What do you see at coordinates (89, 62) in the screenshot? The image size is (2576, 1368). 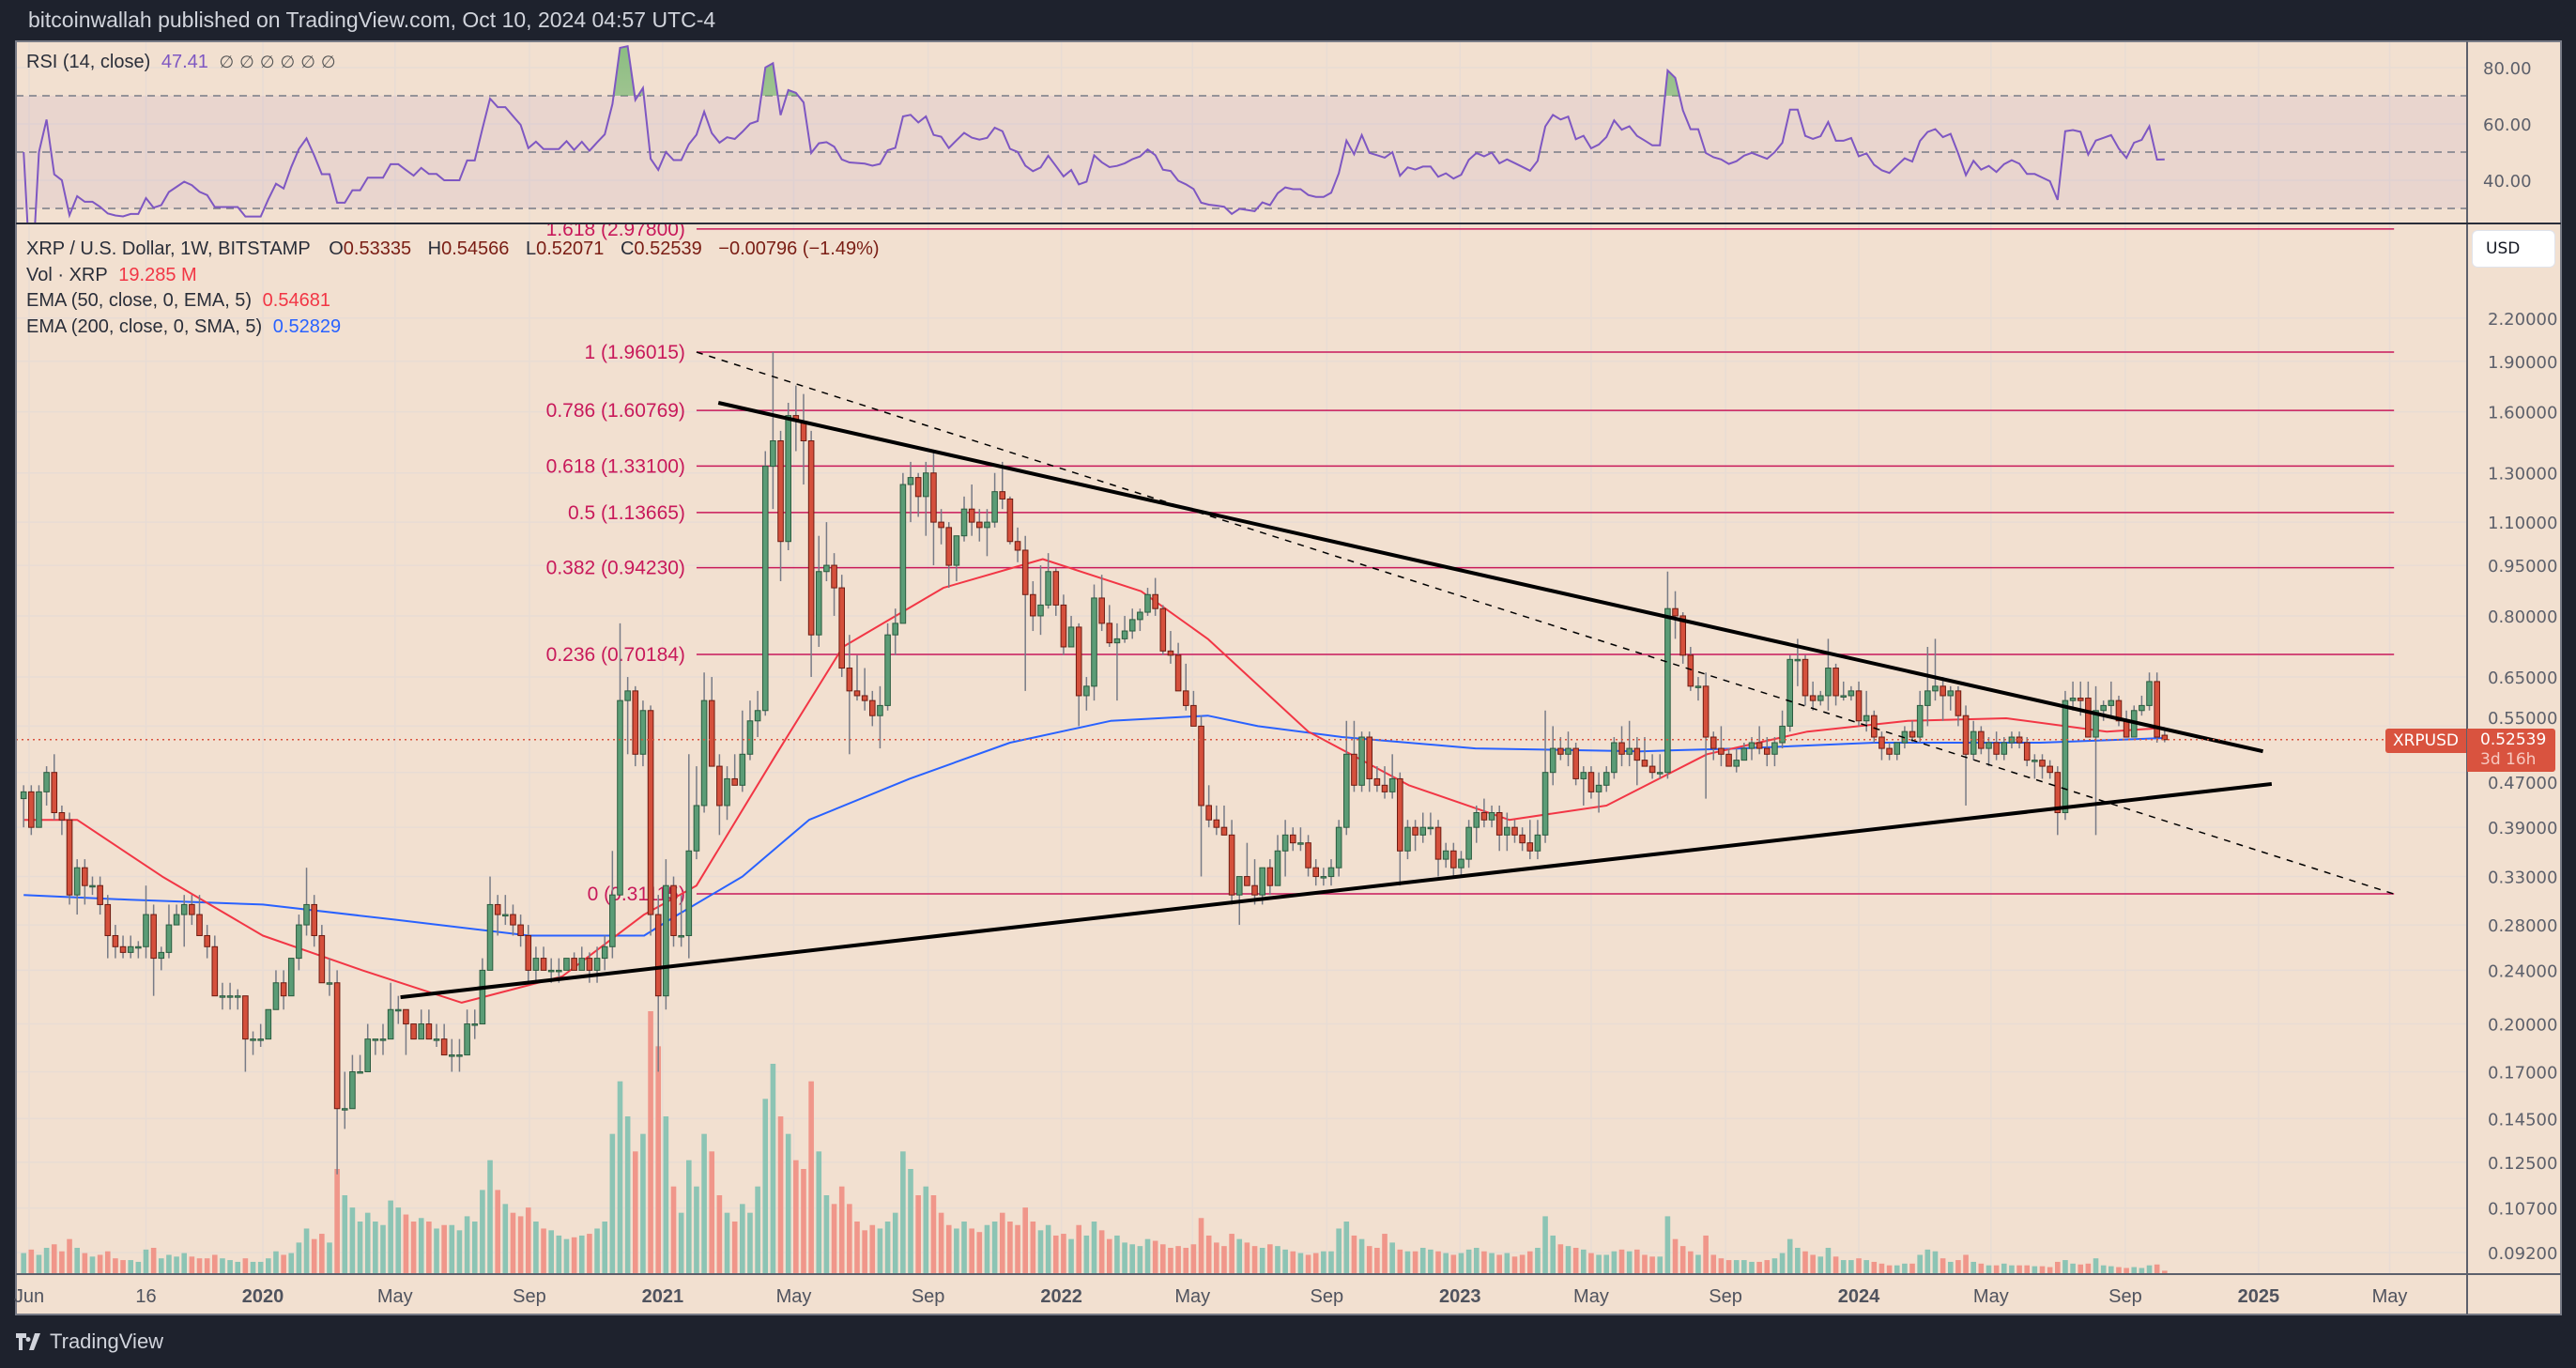 I see `rsi-title: RSI (14, close)` at bounding box center [89, 62].